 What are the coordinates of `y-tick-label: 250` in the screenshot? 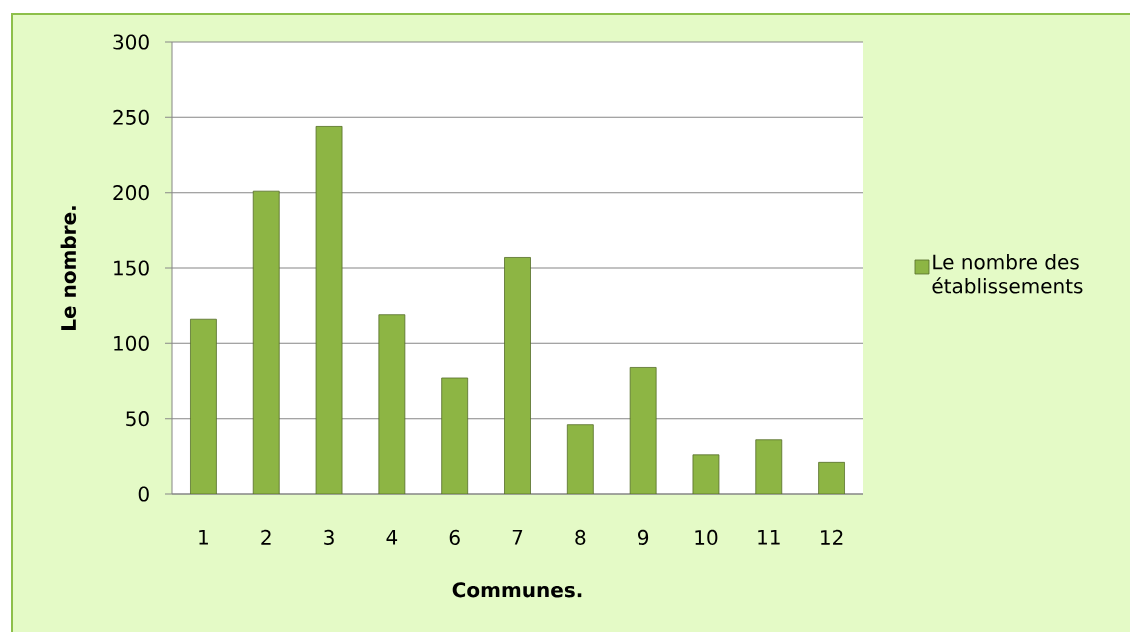 It's located at (131, 117).